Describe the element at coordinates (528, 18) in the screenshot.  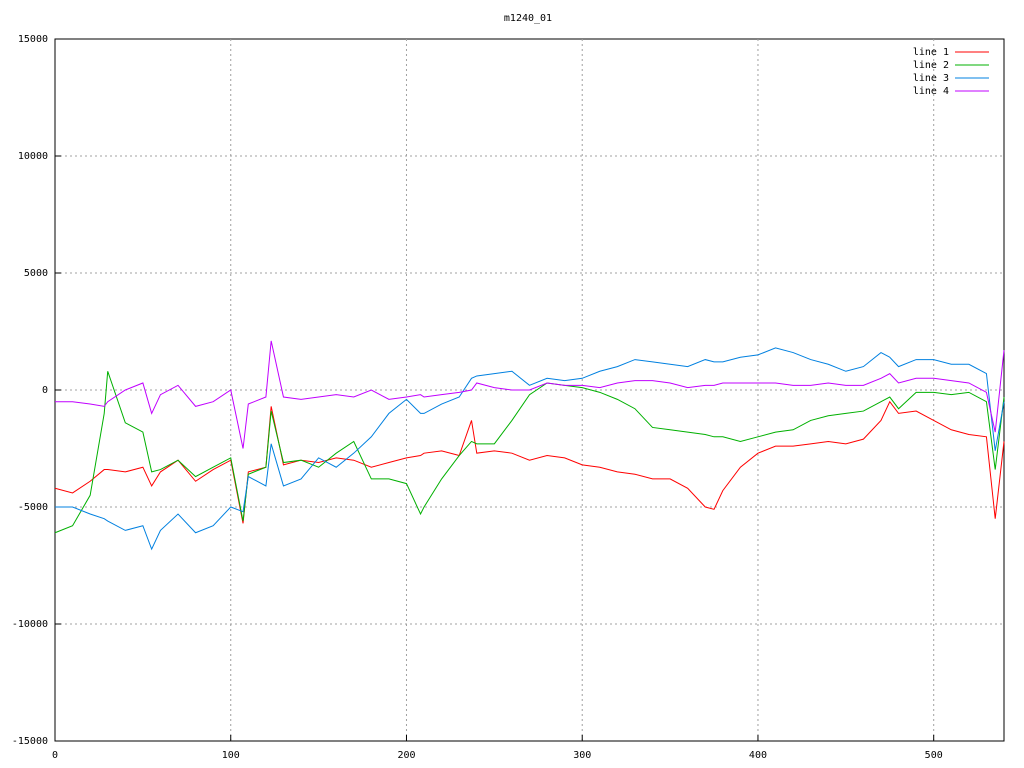
I see `chart-title: m1240_01` at that location.